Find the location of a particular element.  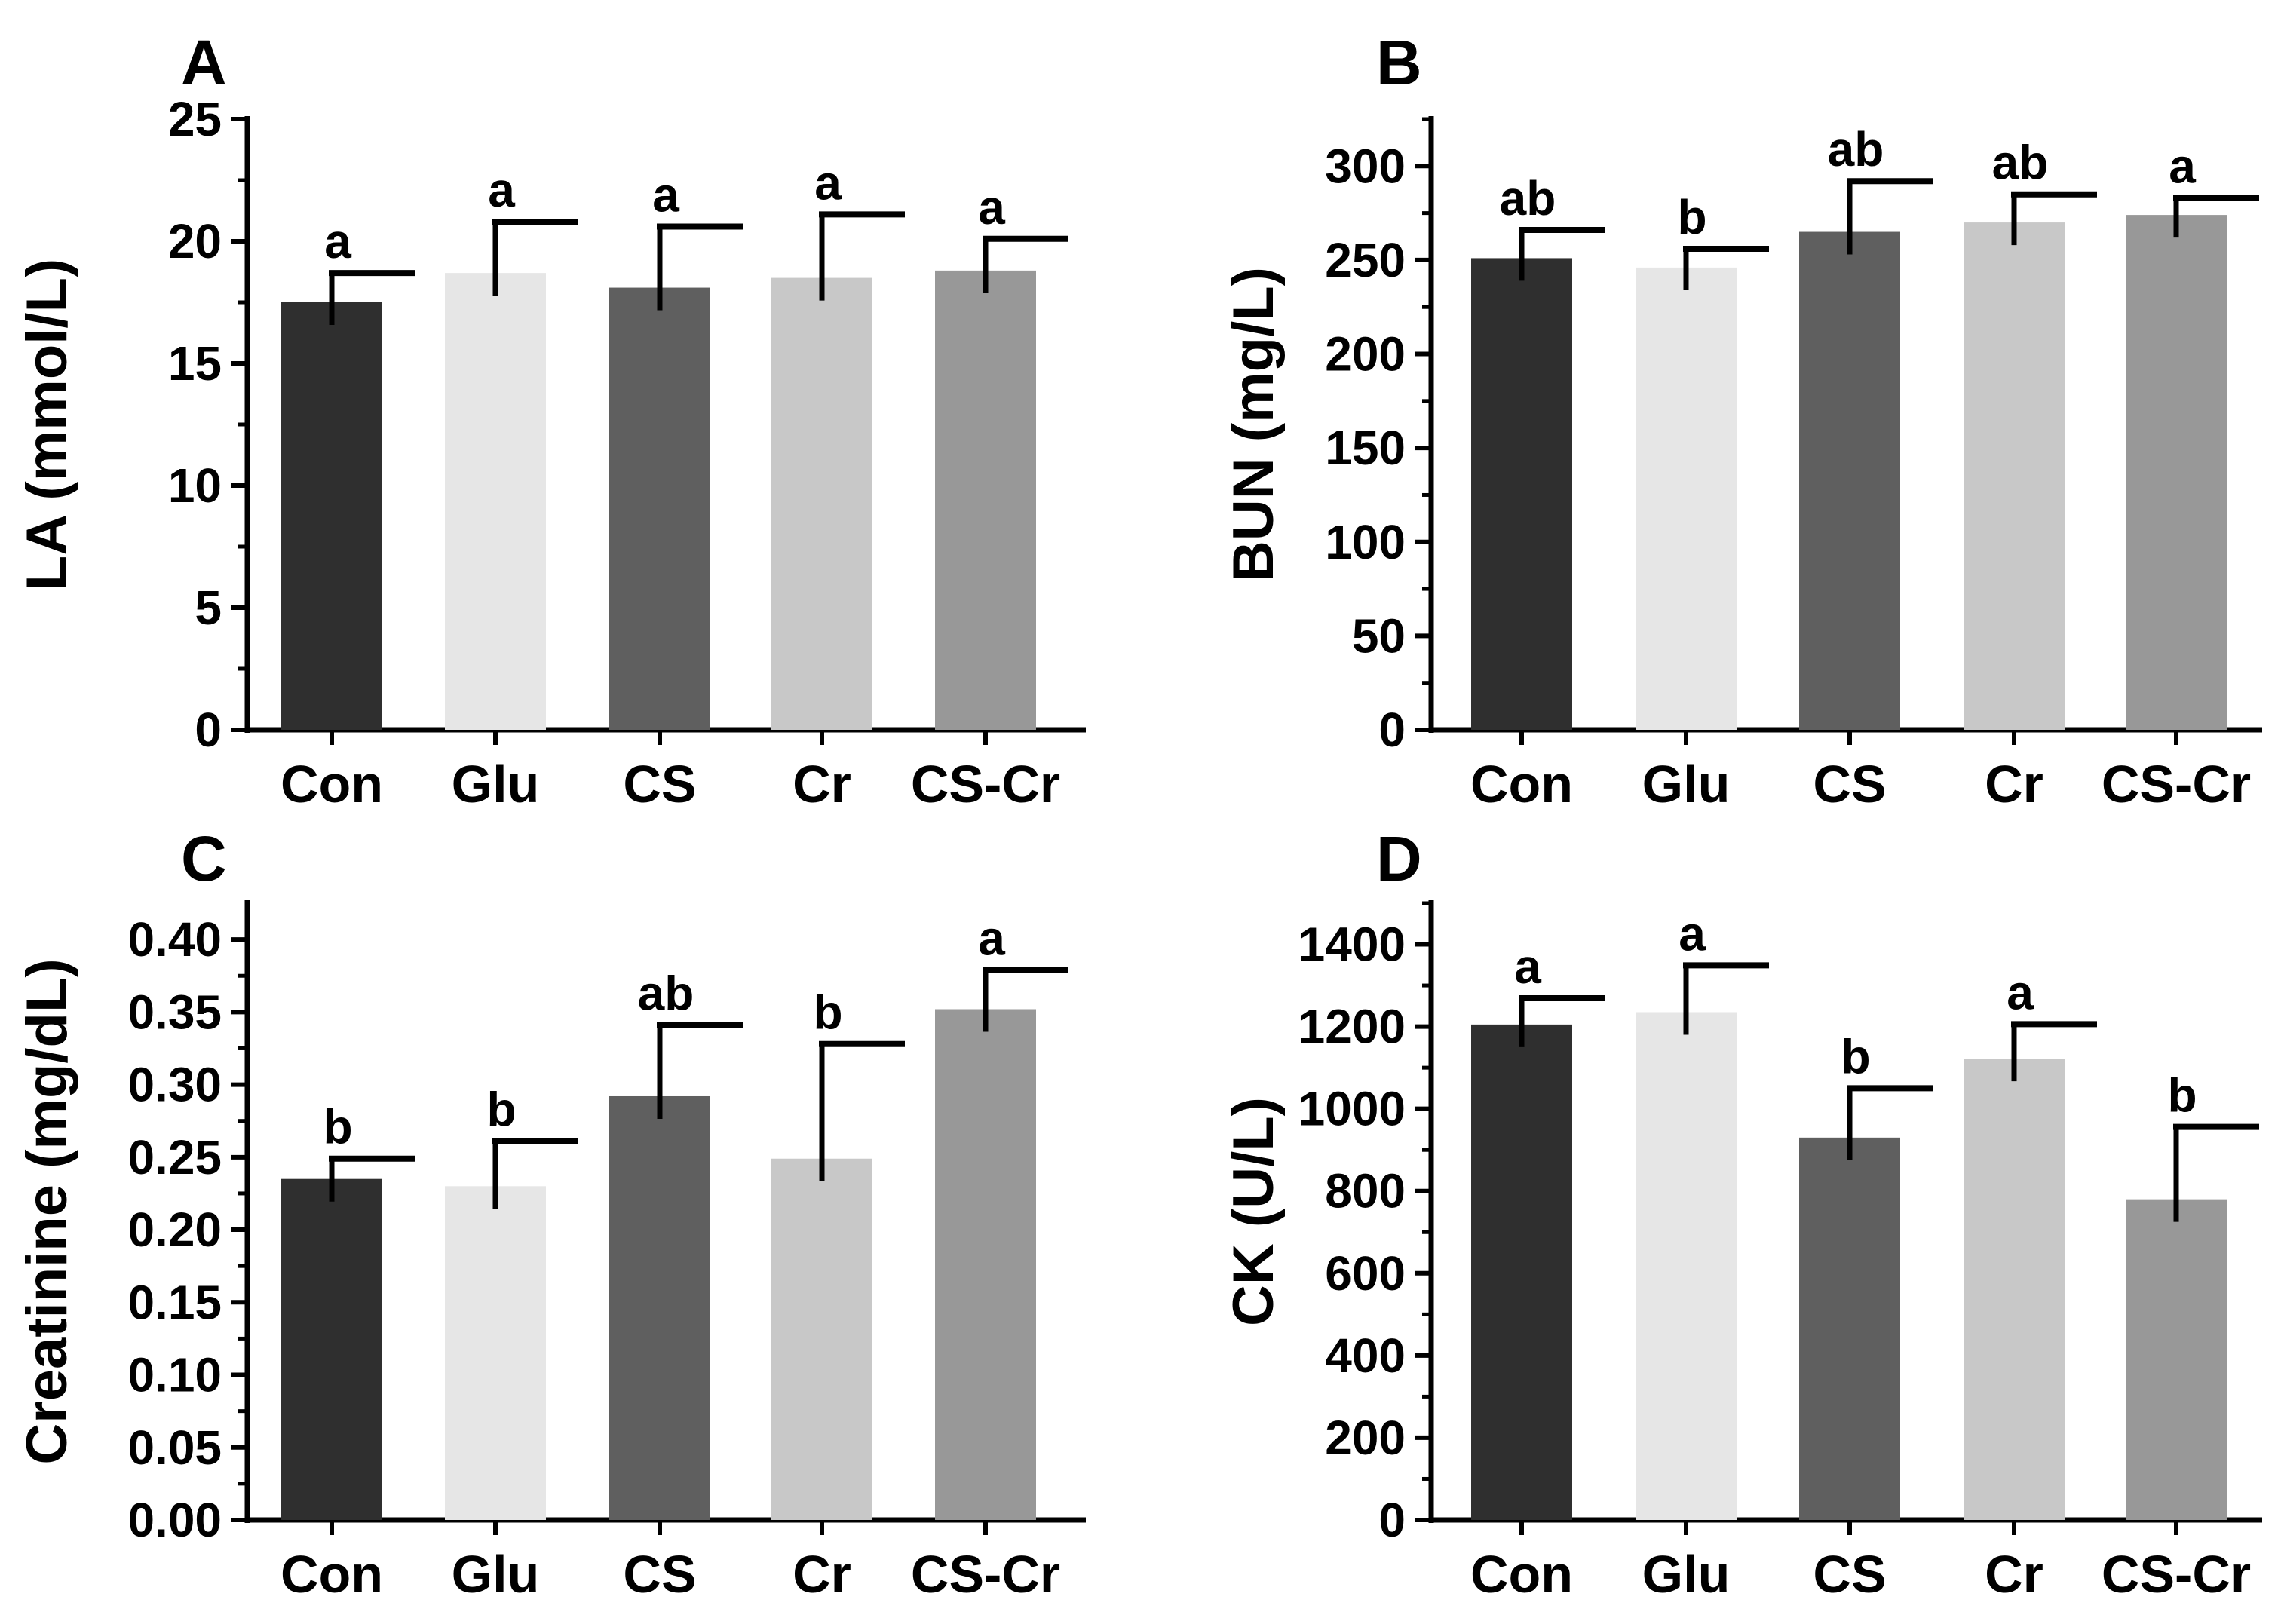

y-tick-label: 0.00 is located at coordinates (174, 1520).